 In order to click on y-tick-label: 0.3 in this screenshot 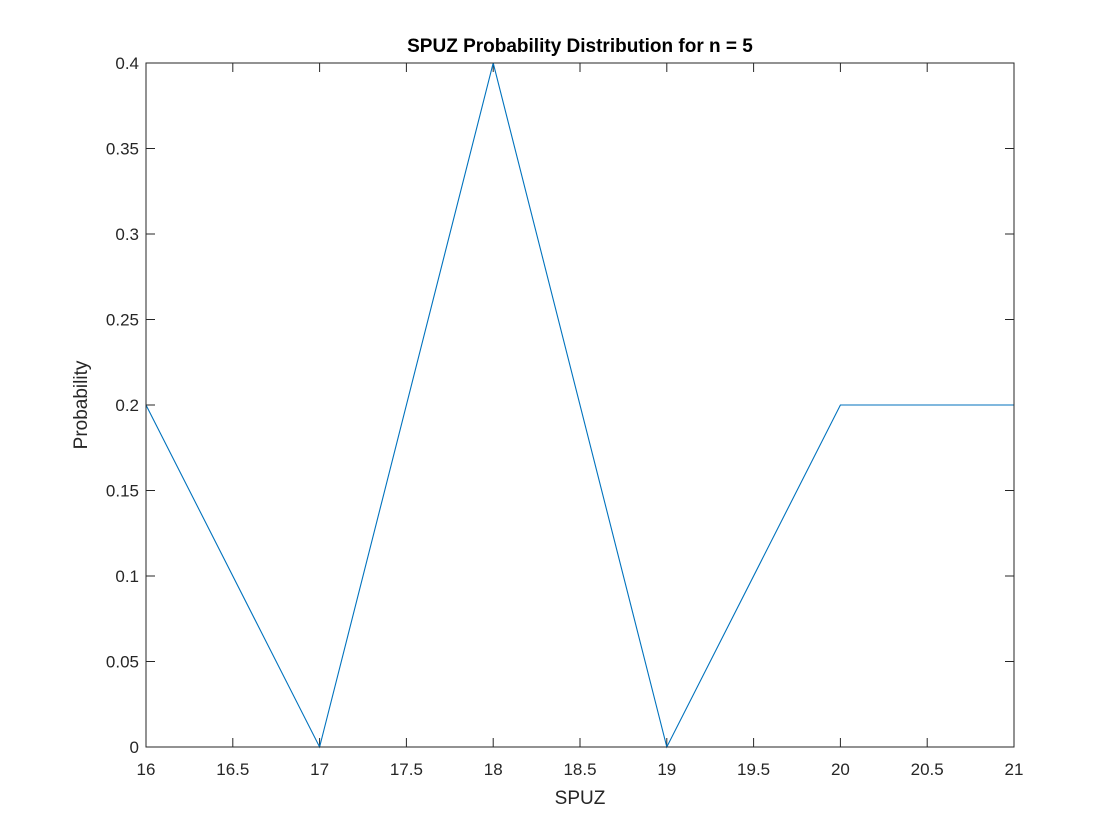, I will do `click(127, 234)`.